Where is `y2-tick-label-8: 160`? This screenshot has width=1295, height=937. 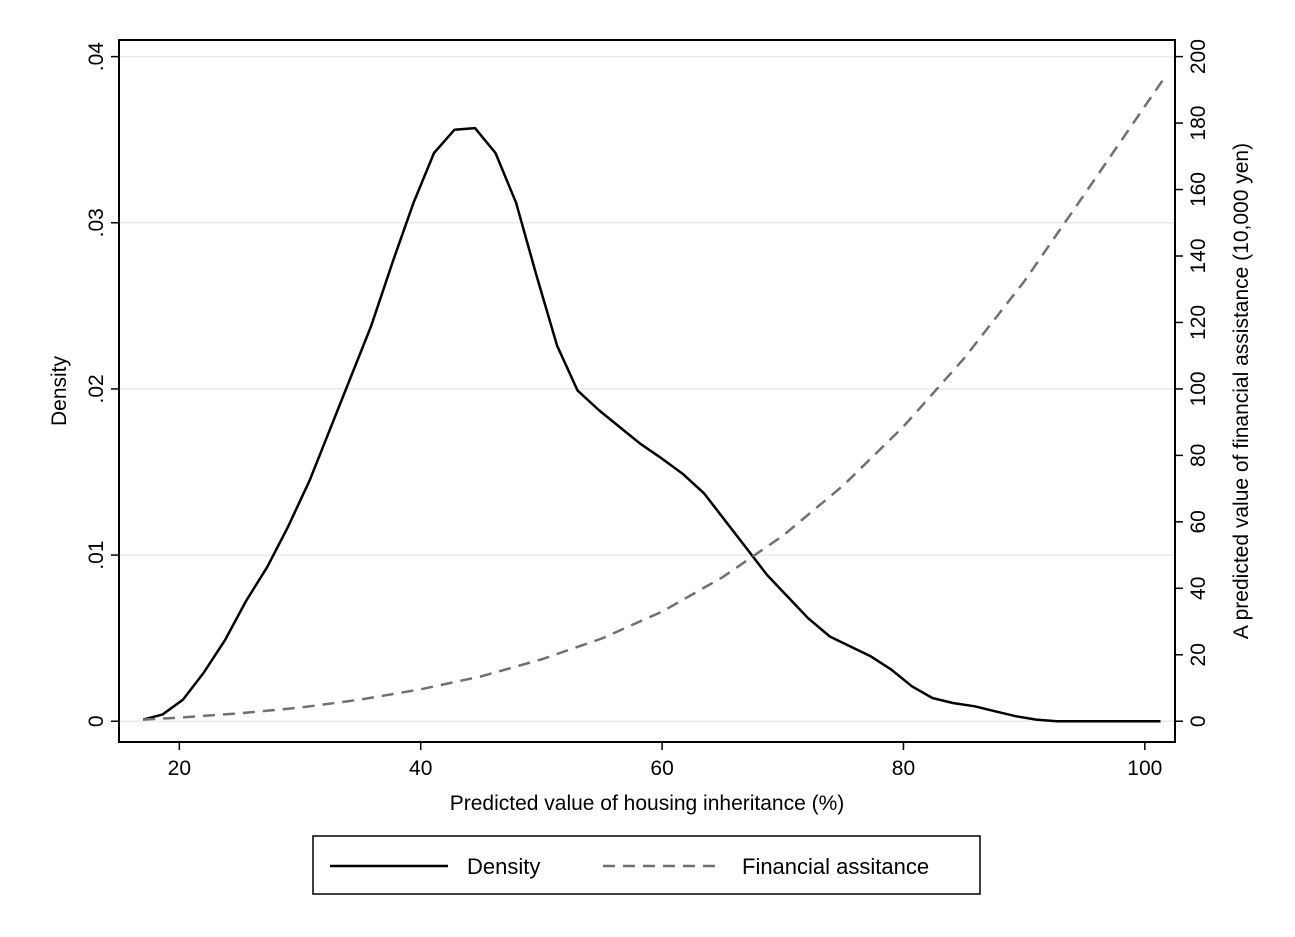 y2-tick-label-8: 160 is located at coordinates (1198, 189).